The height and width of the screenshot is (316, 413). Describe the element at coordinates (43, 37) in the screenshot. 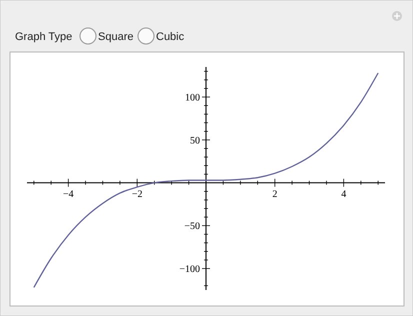

I see `text: Graph Type` at that location.